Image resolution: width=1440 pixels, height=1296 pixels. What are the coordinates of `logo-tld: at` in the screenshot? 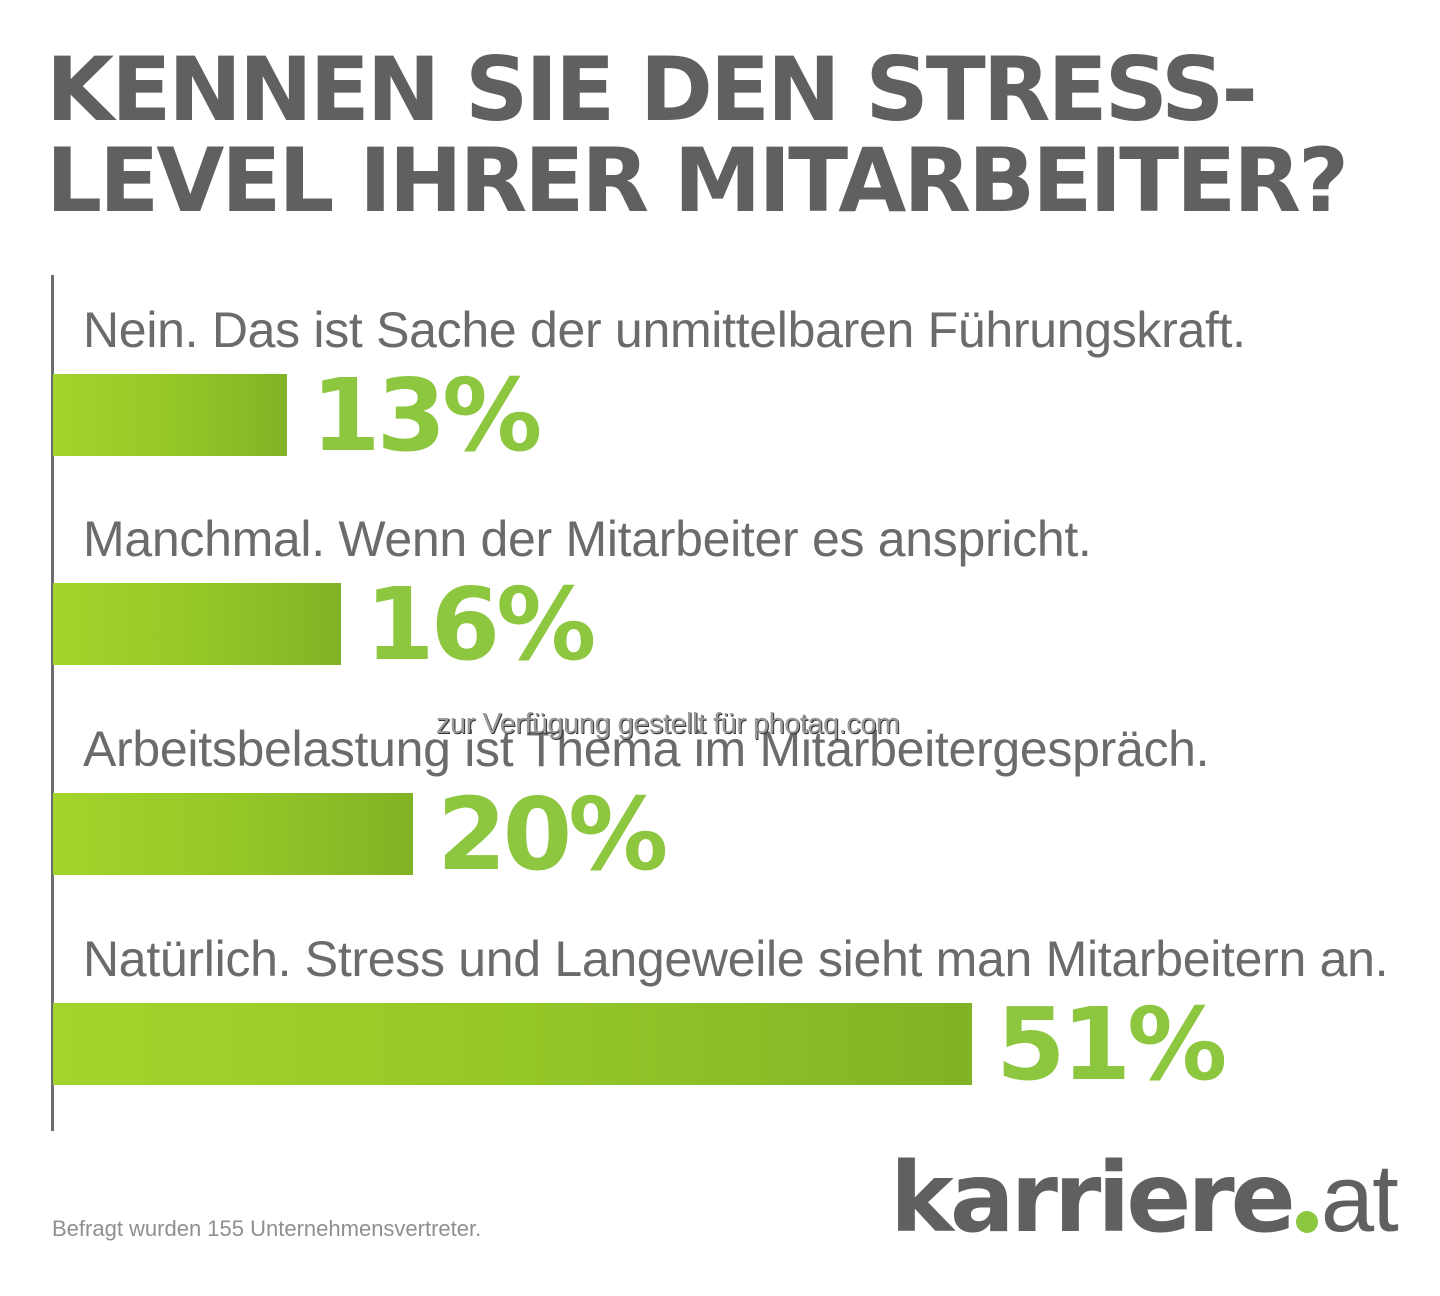 It's located at (1359, 1198).